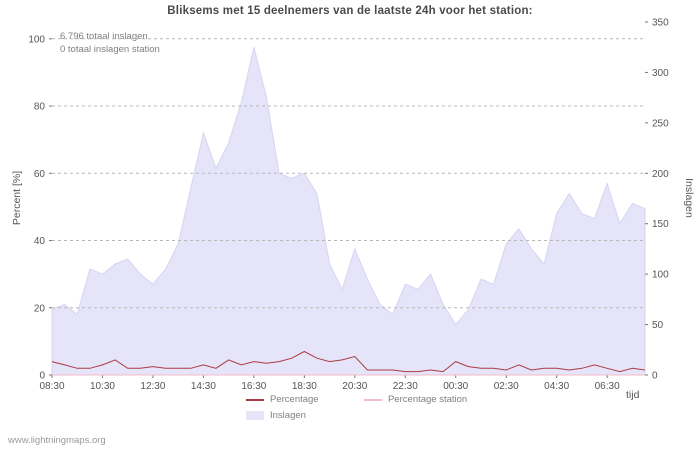 The image size is (700, 450). What do you see at coordinates (506, 386) in the screenshot?
I see `svg-text: 02:30` at bounding box center [506, 386].